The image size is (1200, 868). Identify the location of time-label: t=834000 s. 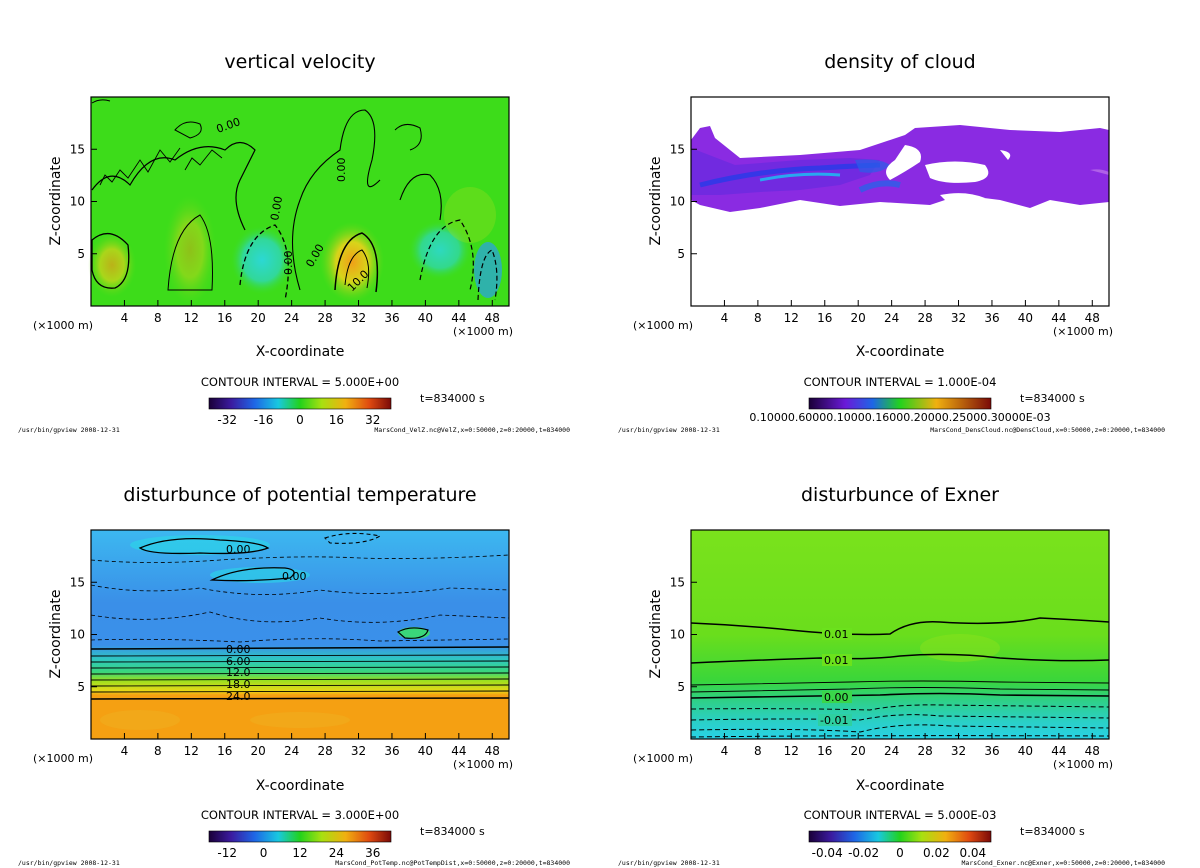
(452, 398).